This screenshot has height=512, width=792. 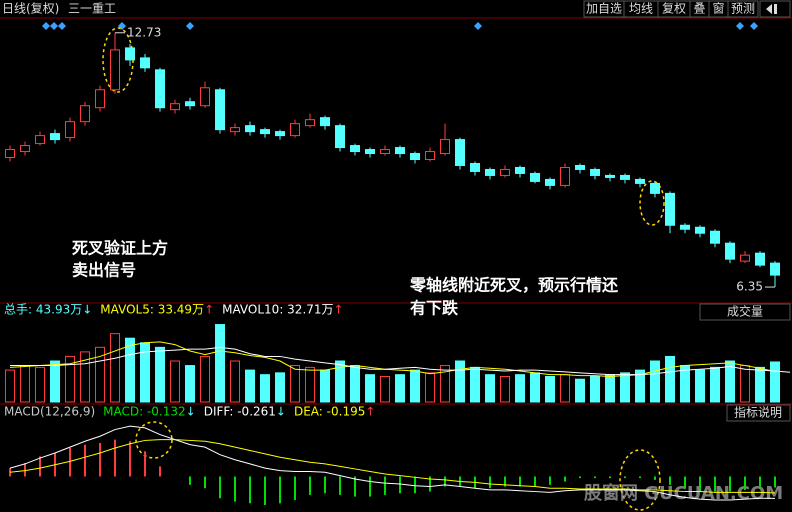 I want to click on readout: MAVOL10: 32.71万, so click(x=277, y=310).